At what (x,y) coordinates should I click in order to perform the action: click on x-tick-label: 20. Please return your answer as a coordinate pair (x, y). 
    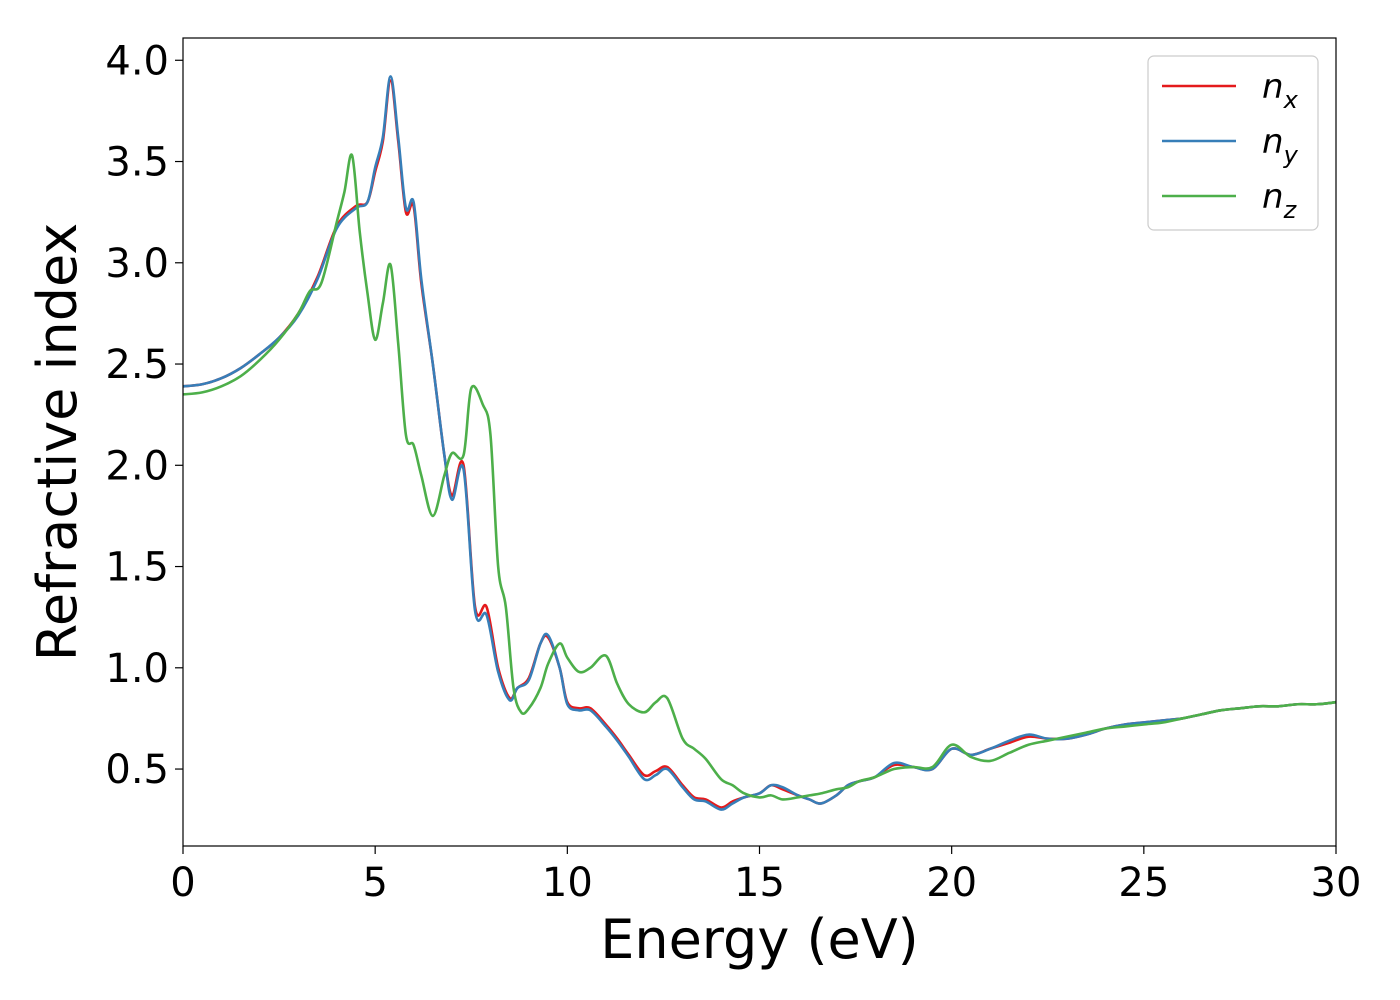
    Looking at the image, I should click on (951, 883).